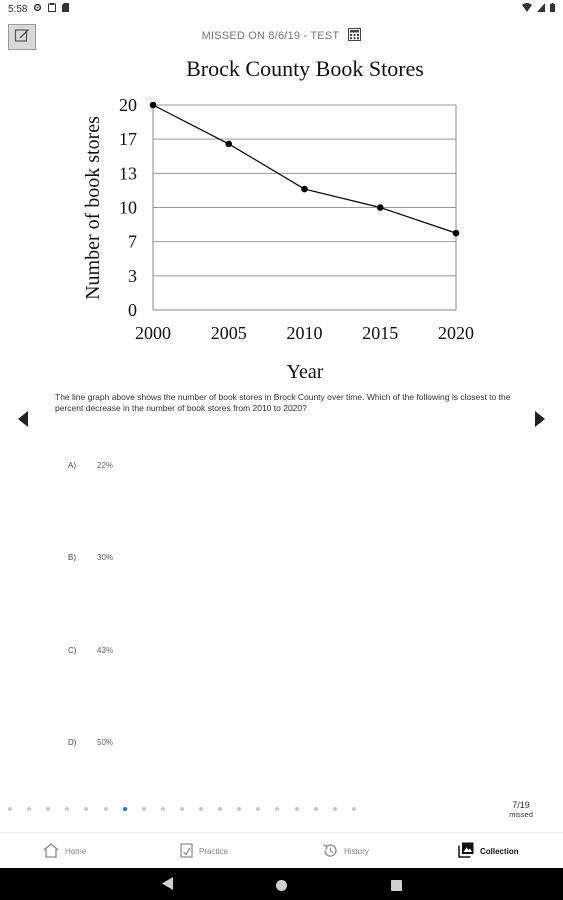 This screenshot has height=900, width=563. I want to click on pager-dot-active, so click(124, 809).